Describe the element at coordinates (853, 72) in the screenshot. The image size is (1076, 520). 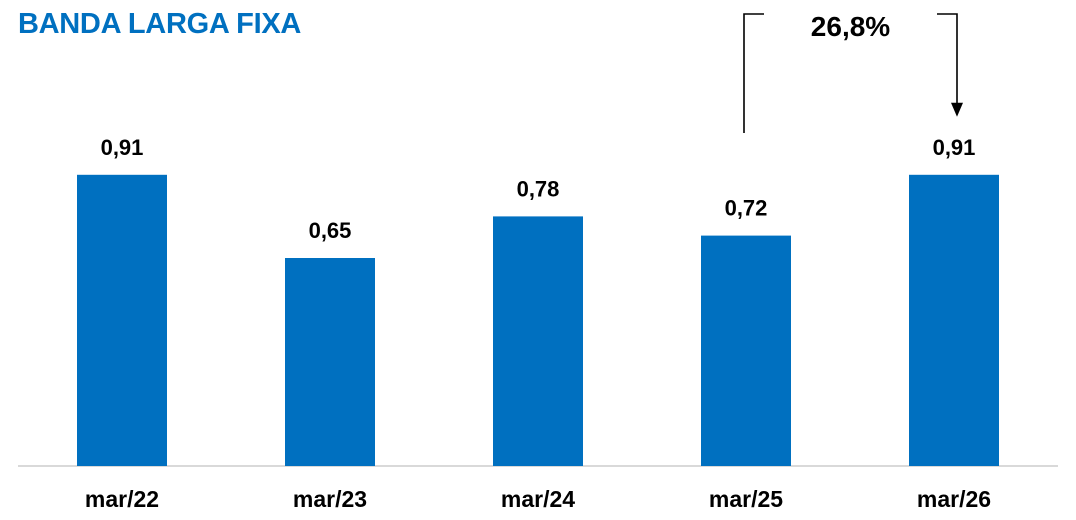
I see `growth-annotation: 26,8%` at that location.